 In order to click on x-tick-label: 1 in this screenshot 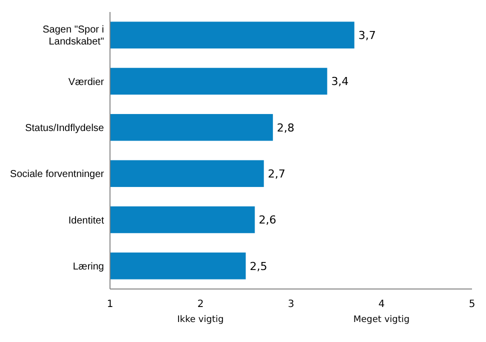, I will do `click(110, 304)`.